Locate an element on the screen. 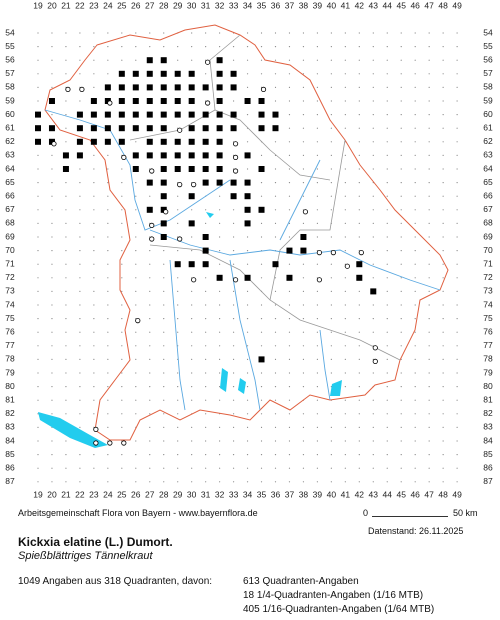 This screenshot has width=500, height=620. column-label: 31 is located at coordinates (206, 5).